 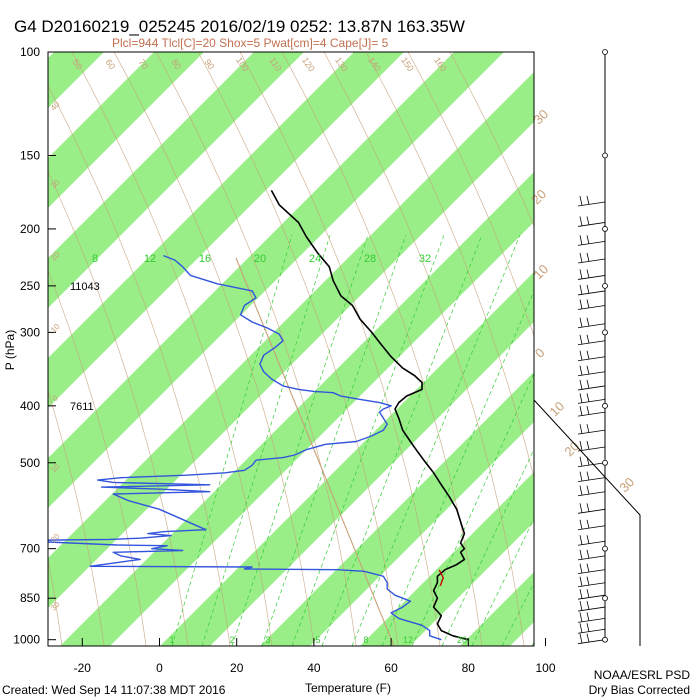 What do you see at coordinates (114, 690) in the screenshot?
I see `footer-created: Created: Wed Sep 14 11:07:38 MDT 2016` at bounding box center [114, 690].